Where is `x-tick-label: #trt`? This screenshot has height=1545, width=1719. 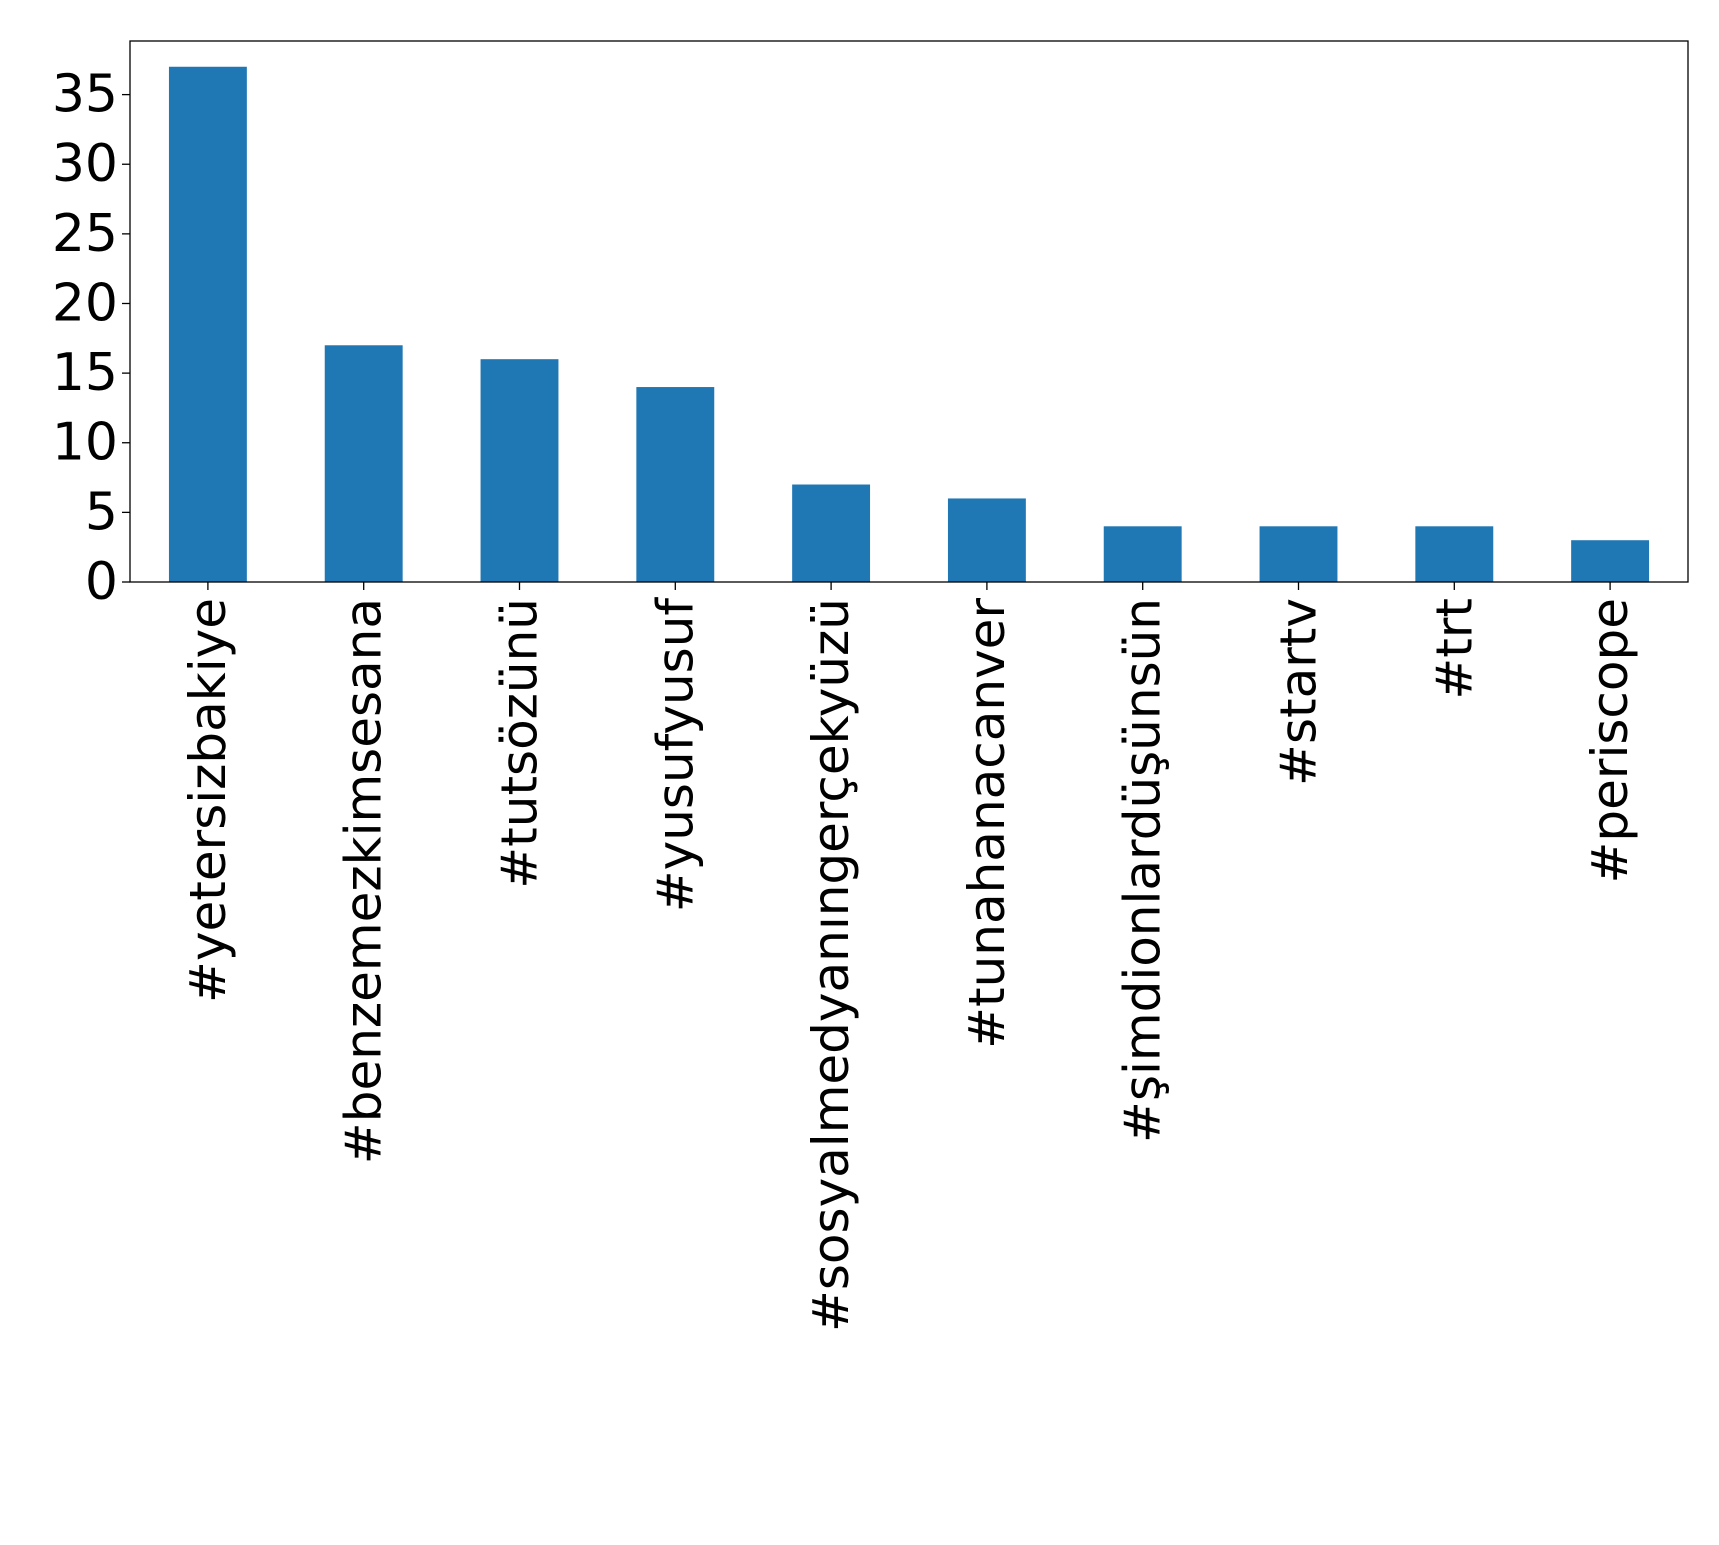
x-tick-label: #trt is located at coordinates (1454, 649).